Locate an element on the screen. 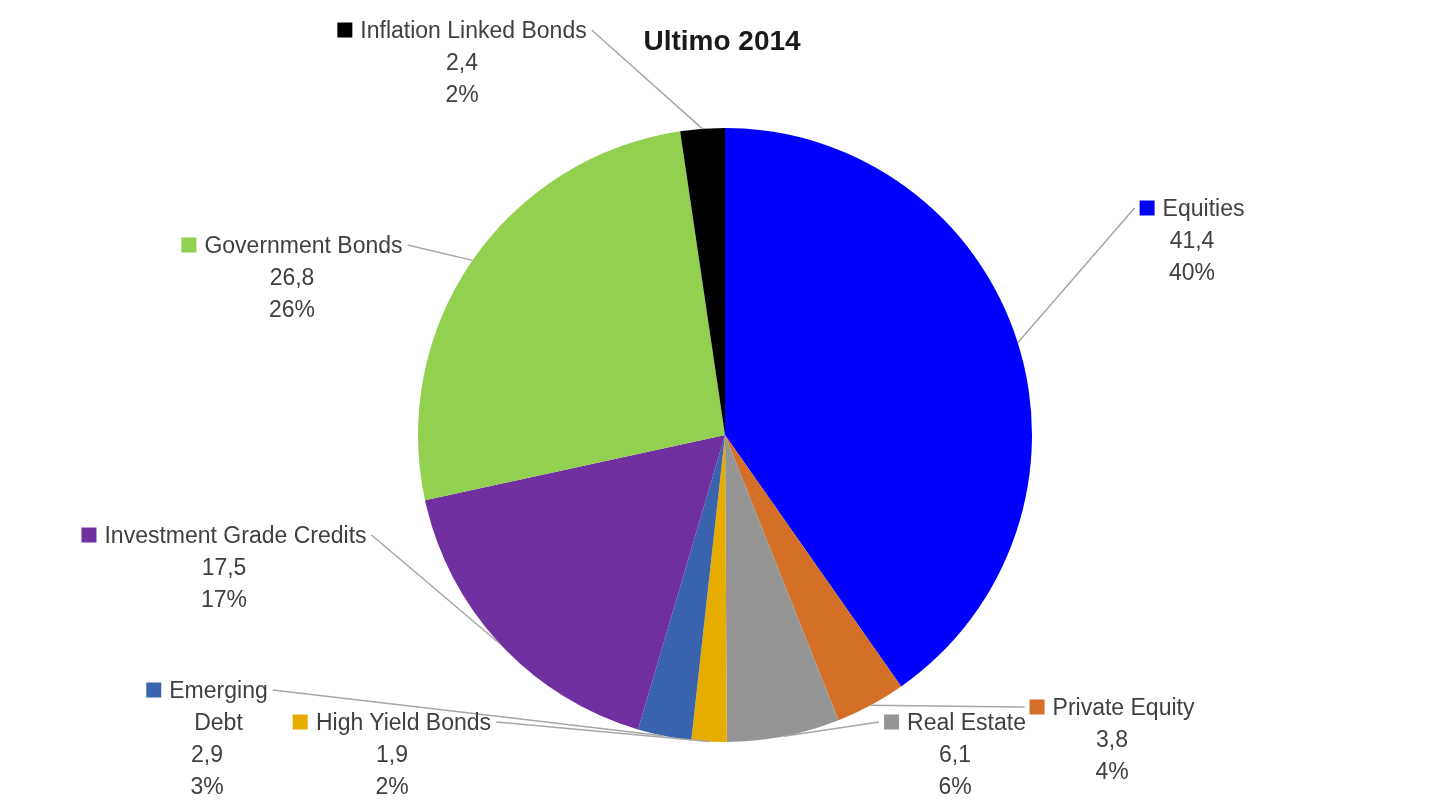 This screenshot has width=1440, height=810. legend-label: High Yield Bonds is located at coordinates (403, 722).